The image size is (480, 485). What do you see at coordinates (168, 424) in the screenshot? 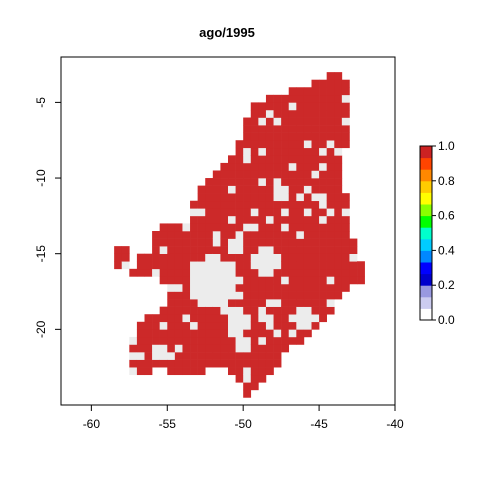
I see `x-tick-label: -55` at bounding box center [168, 424].